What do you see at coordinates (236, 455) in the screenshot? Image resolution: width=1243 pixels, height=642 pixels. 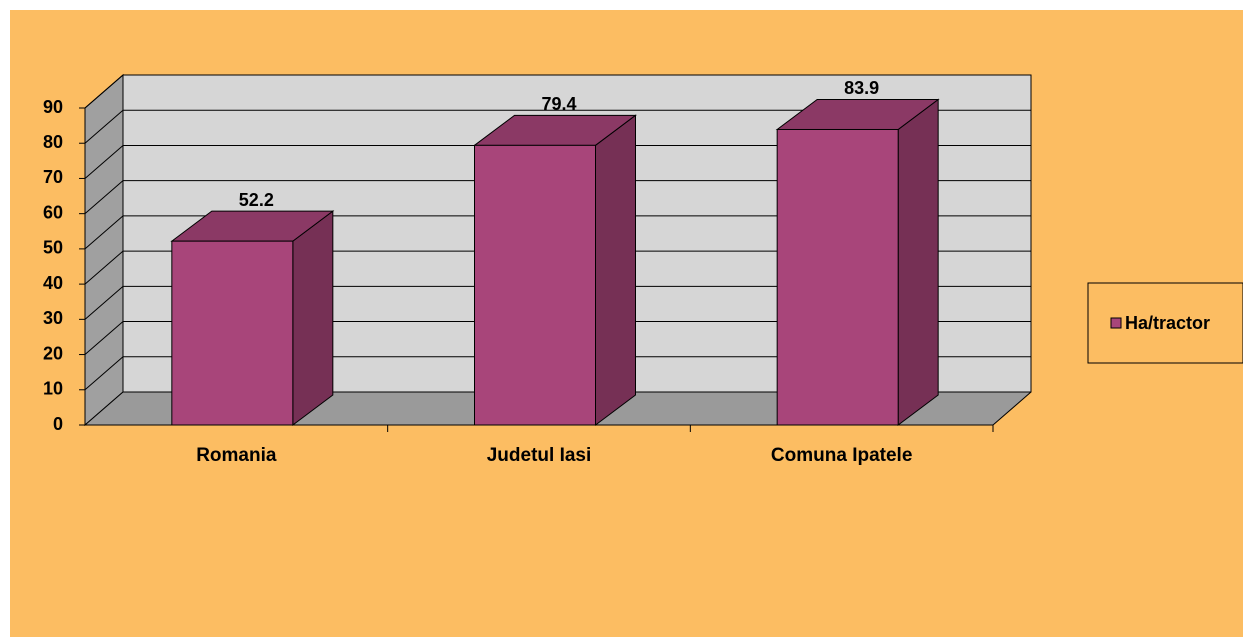 I see `x-tick-label: Romania` at bounding box center [236, 455].